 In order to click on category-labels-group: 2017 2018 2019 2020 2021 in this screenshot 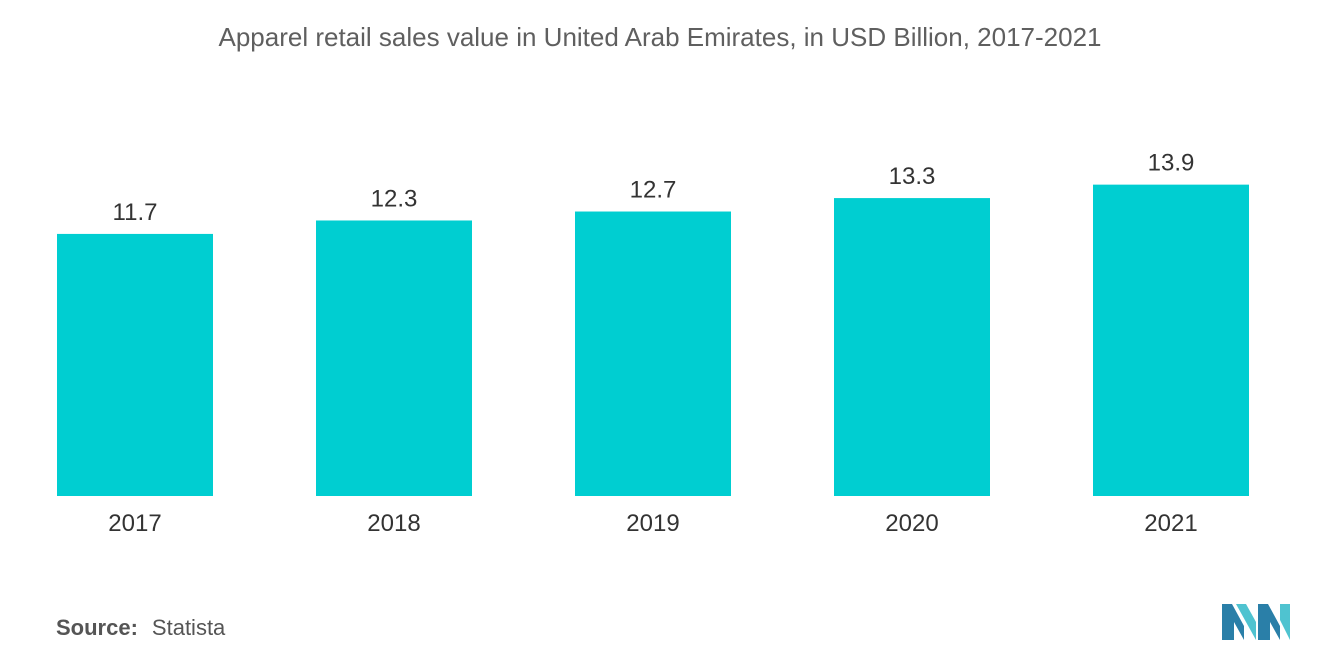, I will do `click(652, 523)`.